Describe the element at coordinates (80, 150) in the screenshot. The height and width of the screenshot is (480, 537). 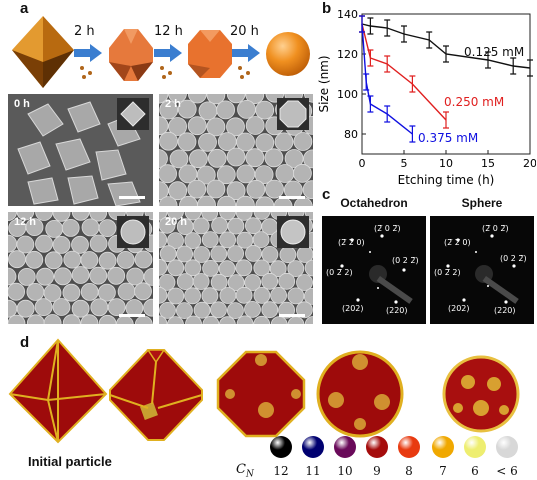
I see `sem-image-0h: 0 h` at that location.